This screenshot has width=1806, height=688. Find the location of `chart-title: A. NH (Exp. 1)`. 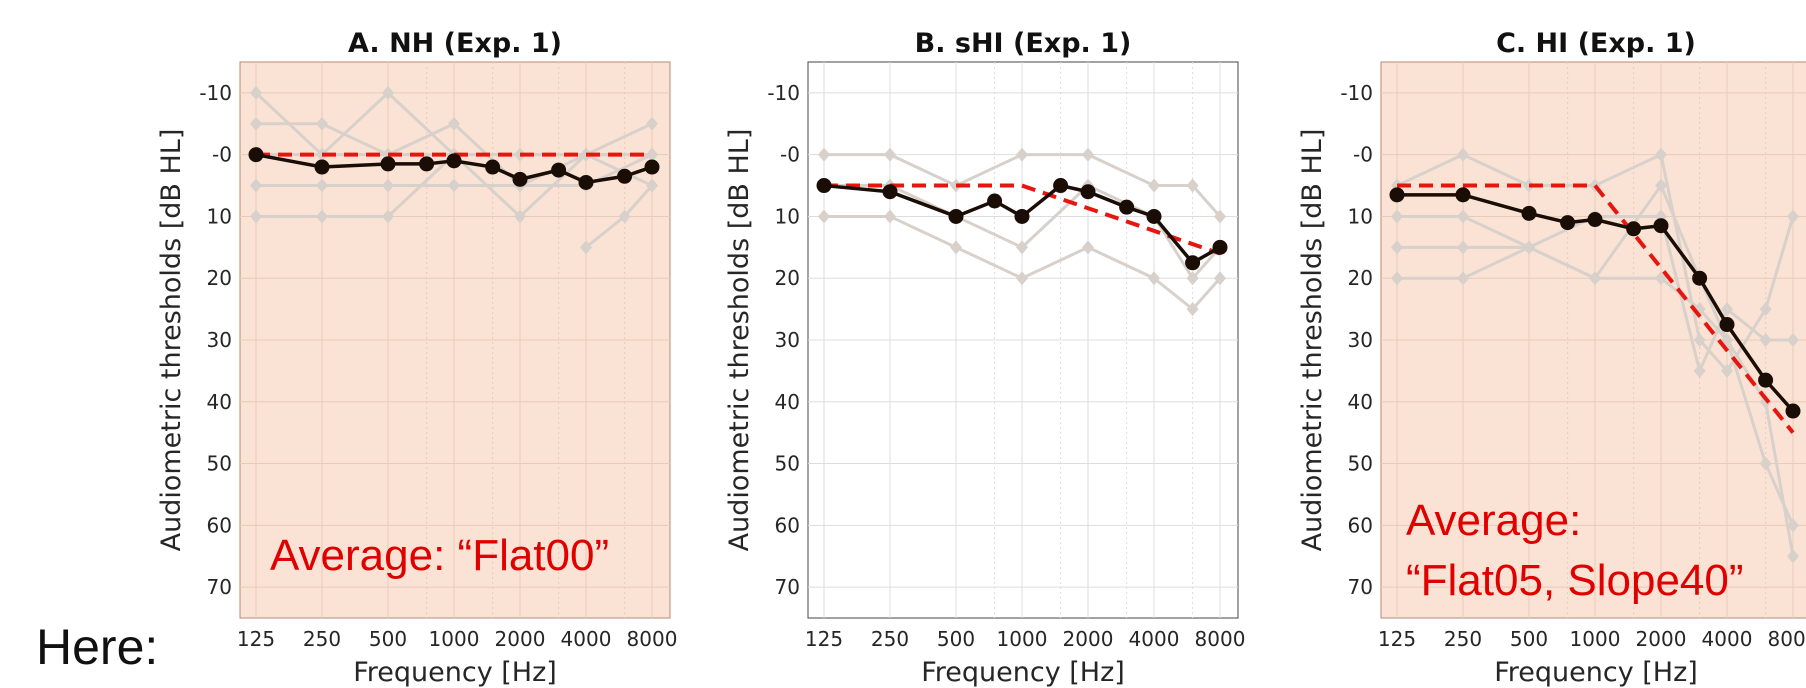

chart-title: A. NH (Exp. 1) is located at coordinates (455, 43).